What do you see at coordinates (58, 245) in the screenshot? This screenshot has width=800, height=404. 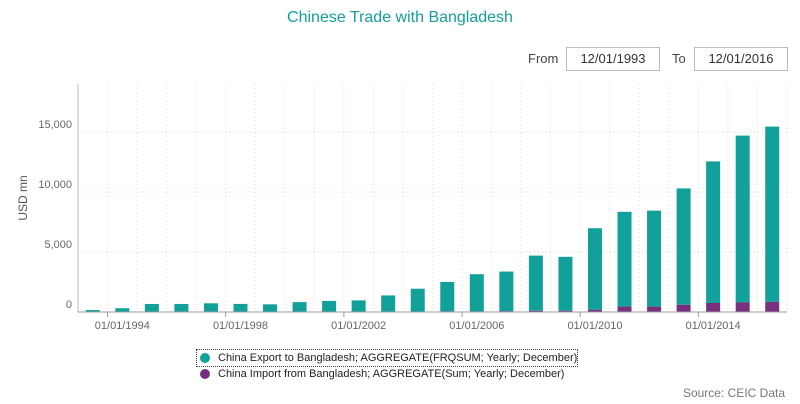 I see `y-tick-label: 5,000` at bounding box center [58, 245].